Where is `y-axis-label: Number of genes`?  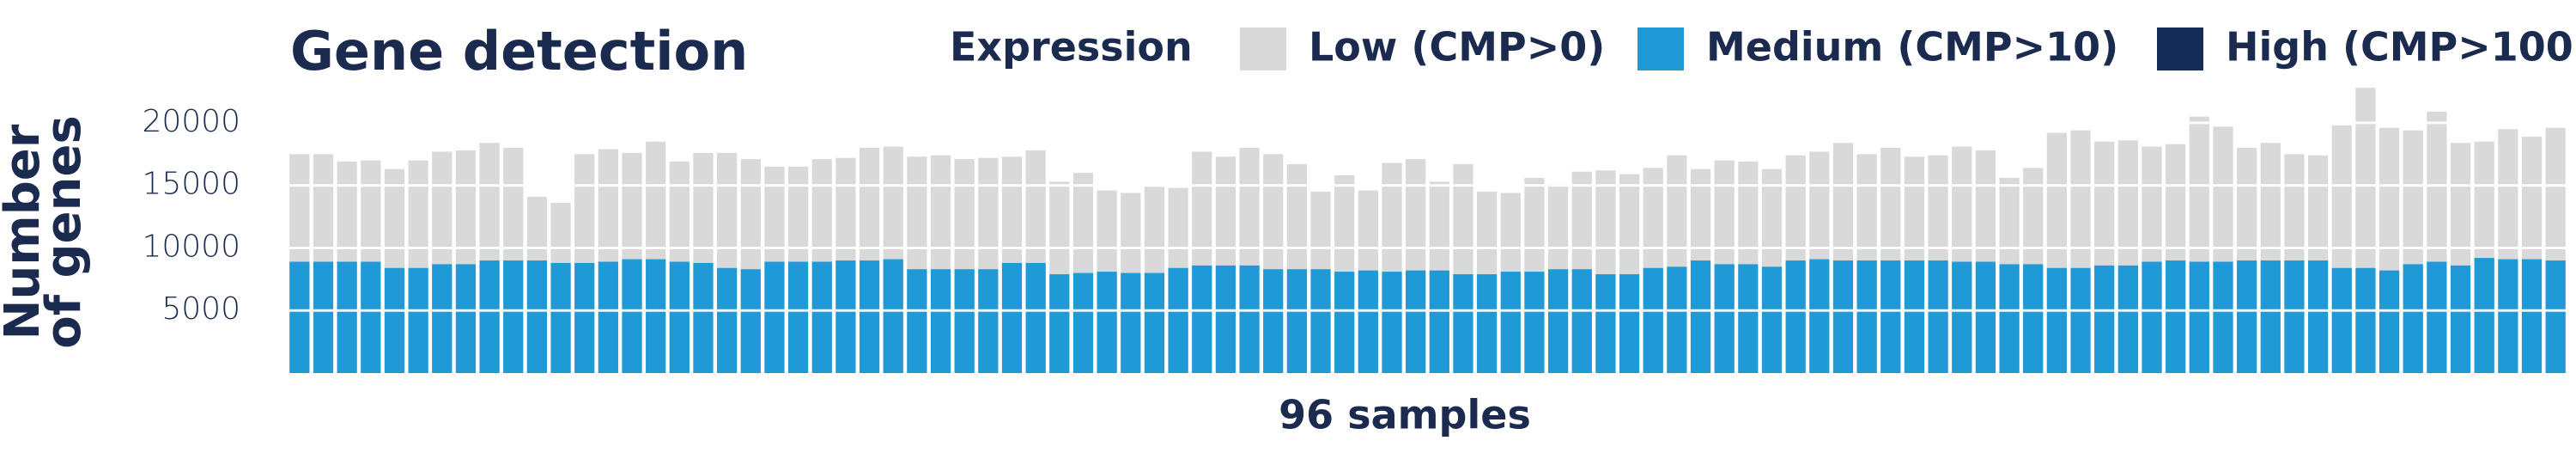 y-axis-label: Number of genes is located at coordinates (46, 232).